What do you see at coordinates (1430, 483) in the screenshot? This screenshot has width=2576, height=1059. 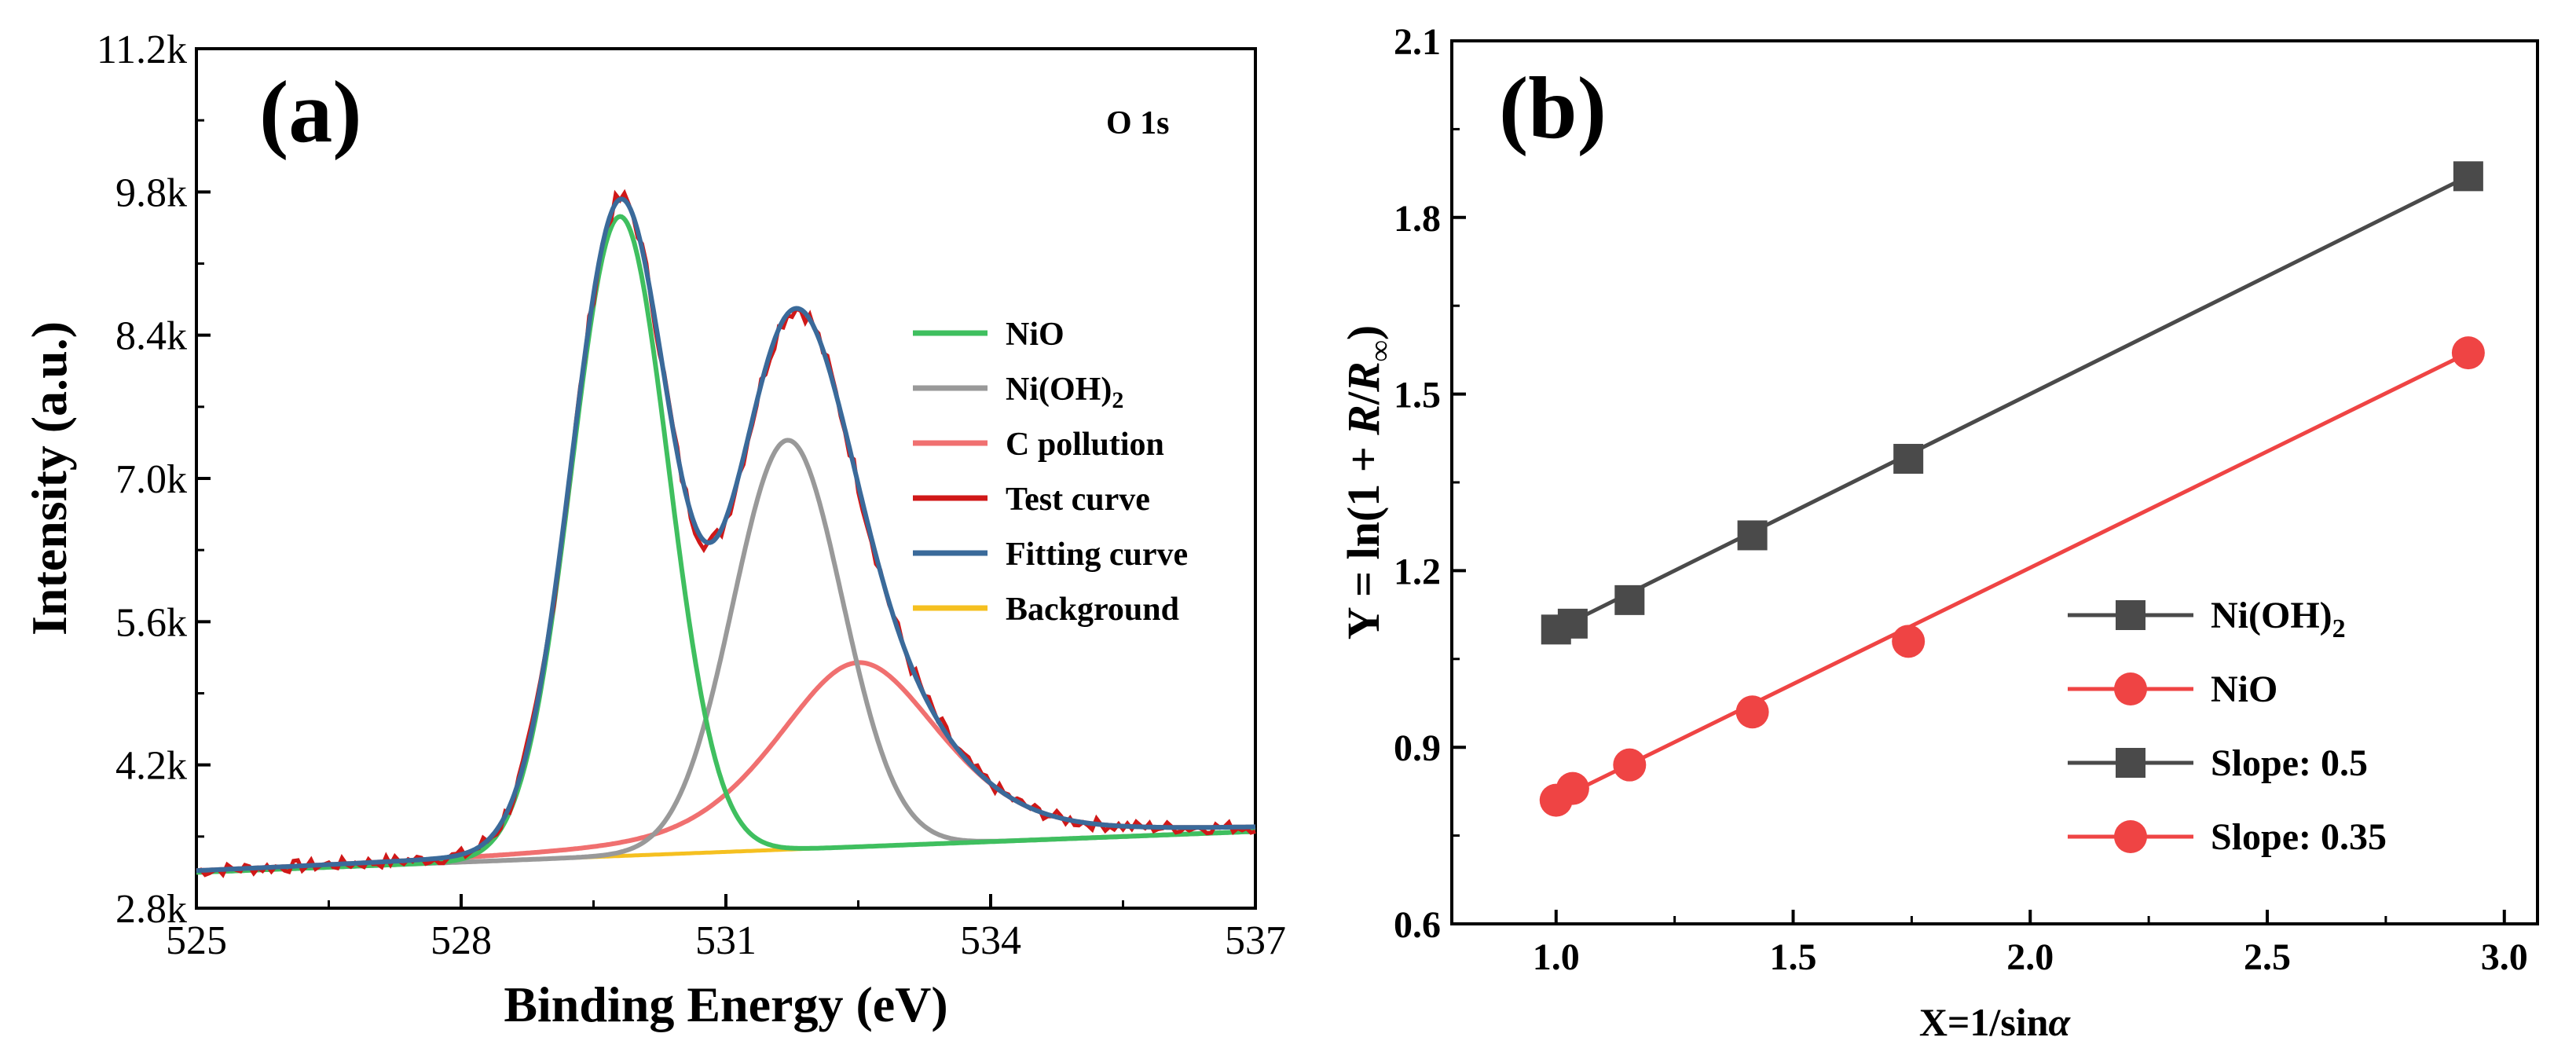 I see `panel-b-y-ticks: 0.6 0.9 1.2 1.5 1.8 2.1` at bounding box center [1430, 483].